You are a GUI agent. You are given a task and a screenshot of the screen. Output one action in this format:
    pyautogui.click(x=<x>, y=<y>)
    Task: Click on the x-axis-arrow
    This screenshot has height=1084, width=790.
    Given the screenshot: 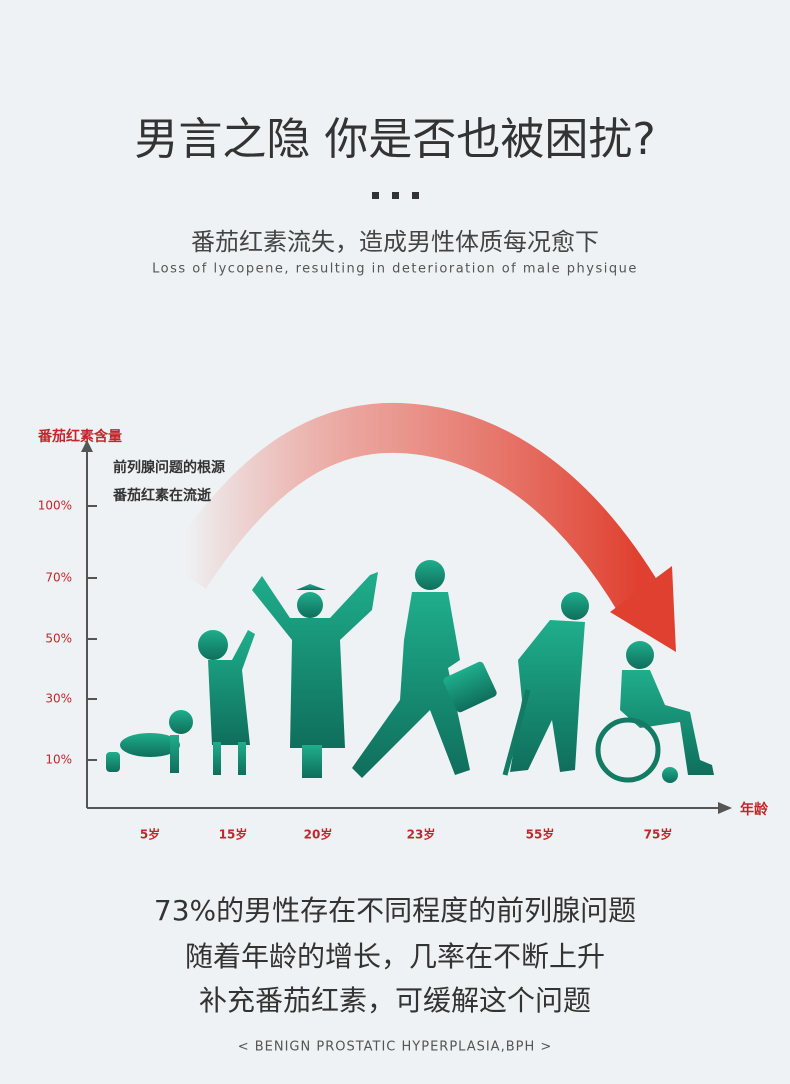 What is the action you would take?
    pyautogui.click(x=725, y=808)
    